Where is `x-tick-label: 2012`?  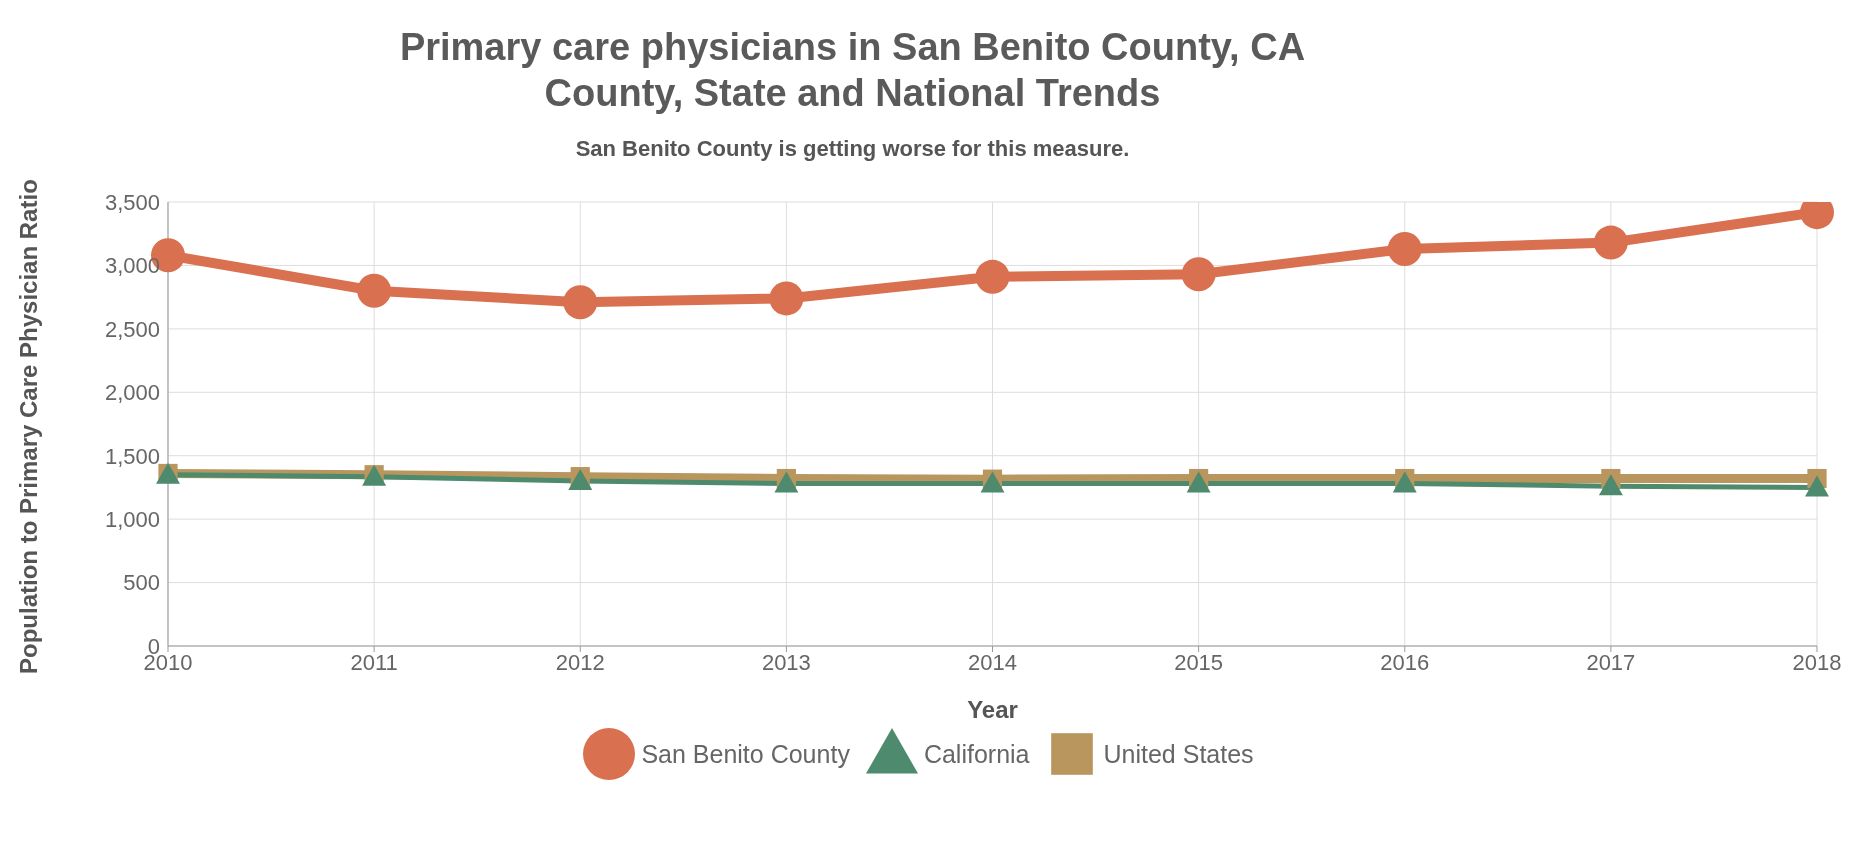 x-tick-label: 2012 is located at coordinates (580, 662).